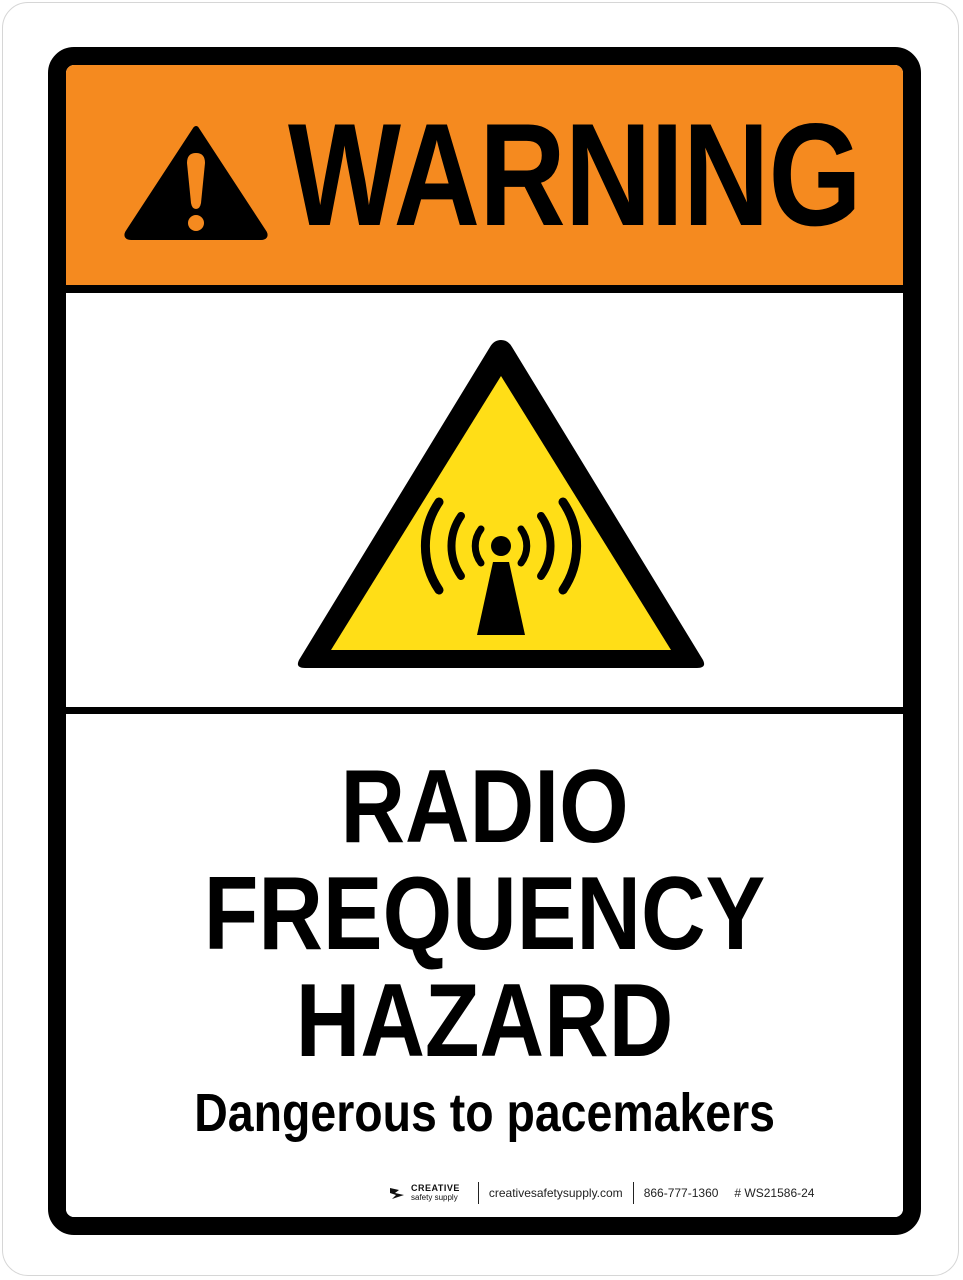 Image resolution: width=963 pixels, height=1280 pixels. I want to click on panel-divider, so click(484, 710).